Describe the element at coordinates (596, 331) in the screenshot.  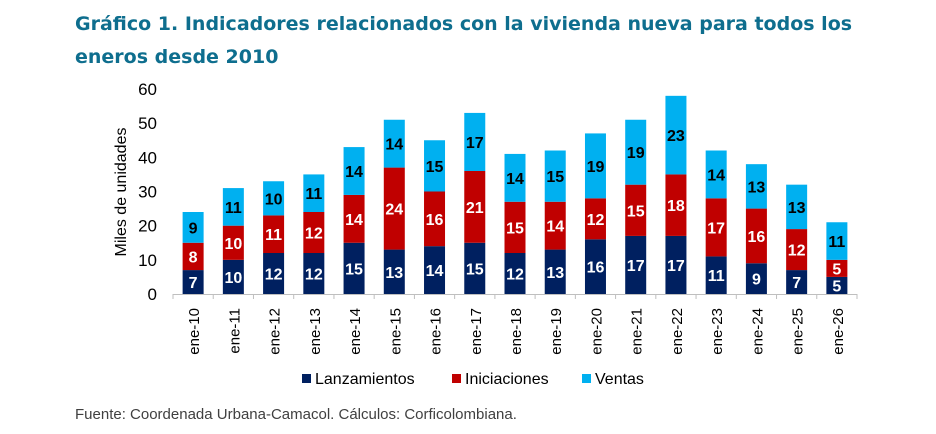
I see `x-tick-label: ene-20` at that location.